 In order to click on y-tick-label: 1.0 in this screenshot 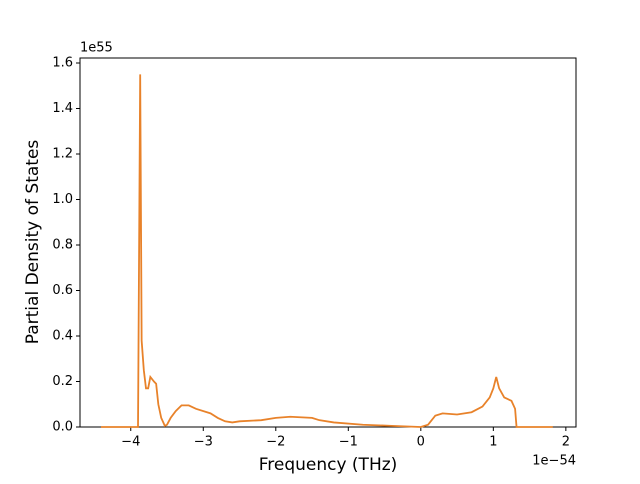, I will do `click(62, 199)`.